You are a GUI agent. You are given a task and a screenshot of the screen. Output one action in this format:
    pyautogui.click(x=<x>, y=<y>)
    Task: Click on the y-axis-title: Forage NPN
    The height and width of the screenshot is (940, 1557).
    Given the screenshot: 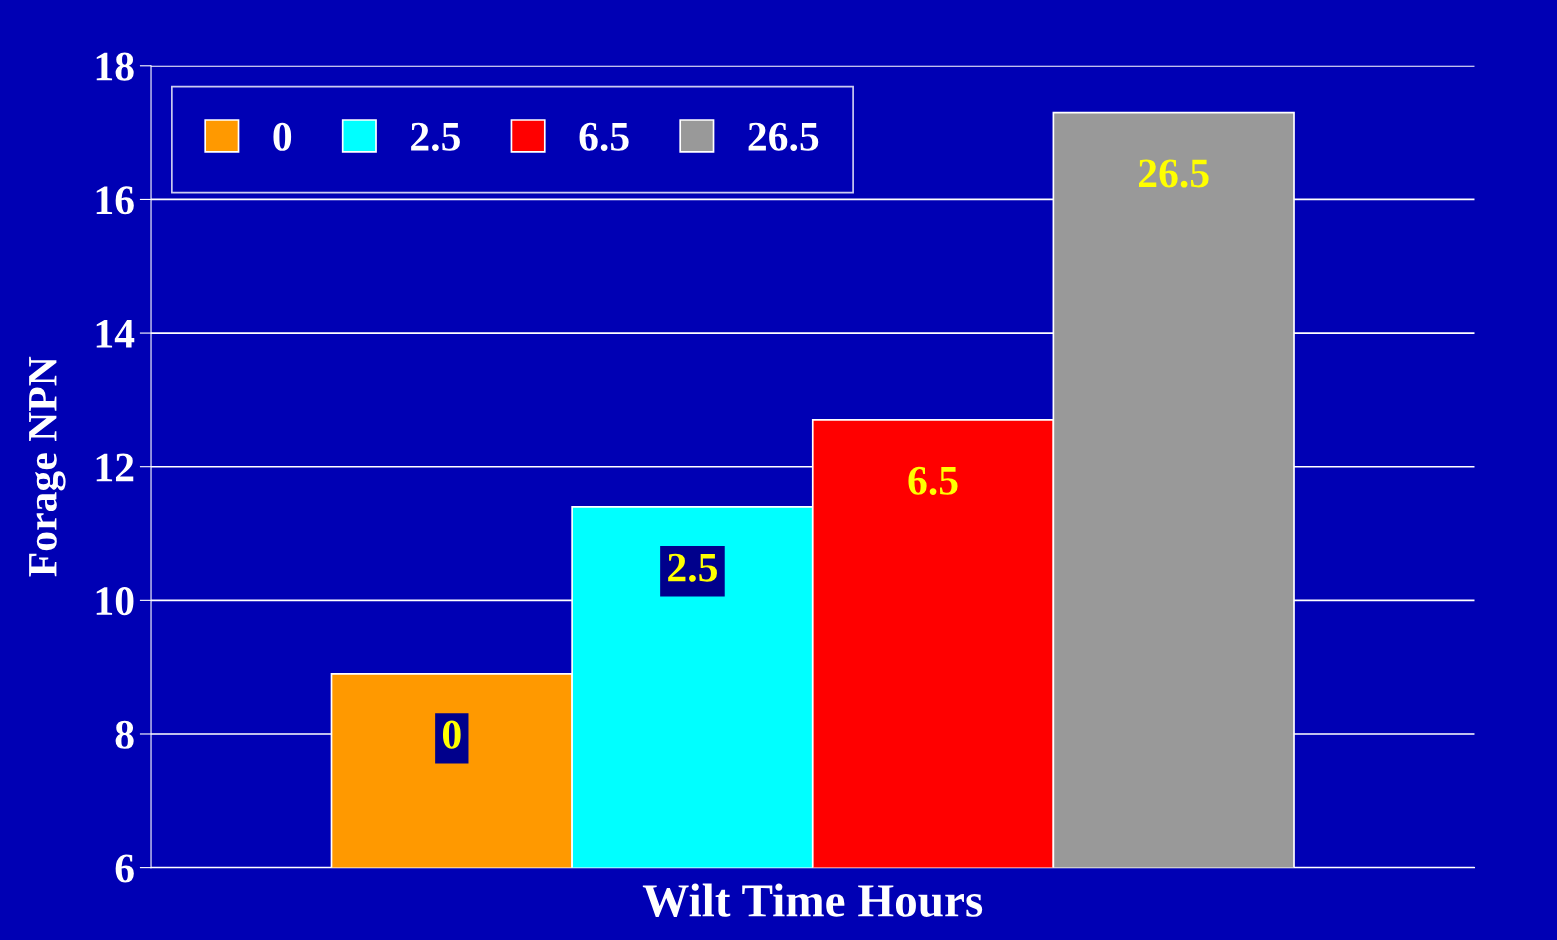 What is the action you would take?
    pyautogui.click(x=47, y=466)
    